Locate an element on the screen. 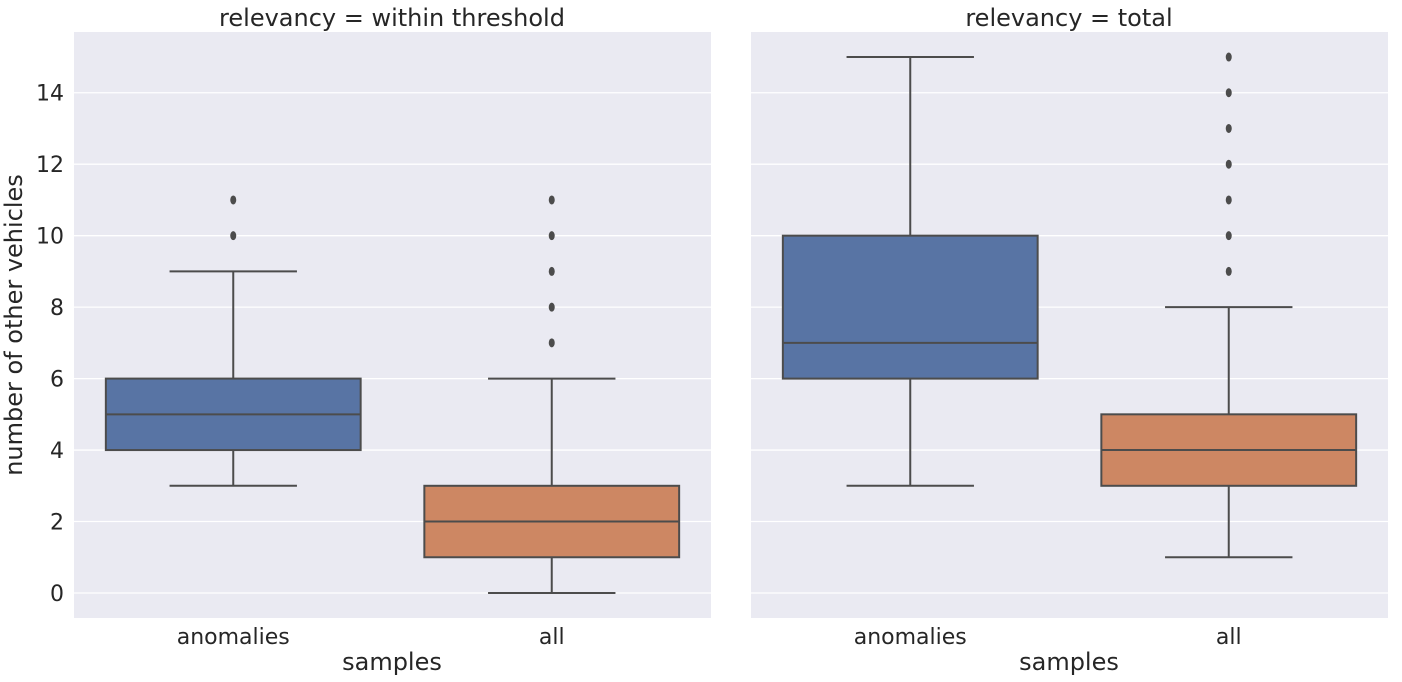  y-tick-label: 6 is located at coordinates (57, 380).